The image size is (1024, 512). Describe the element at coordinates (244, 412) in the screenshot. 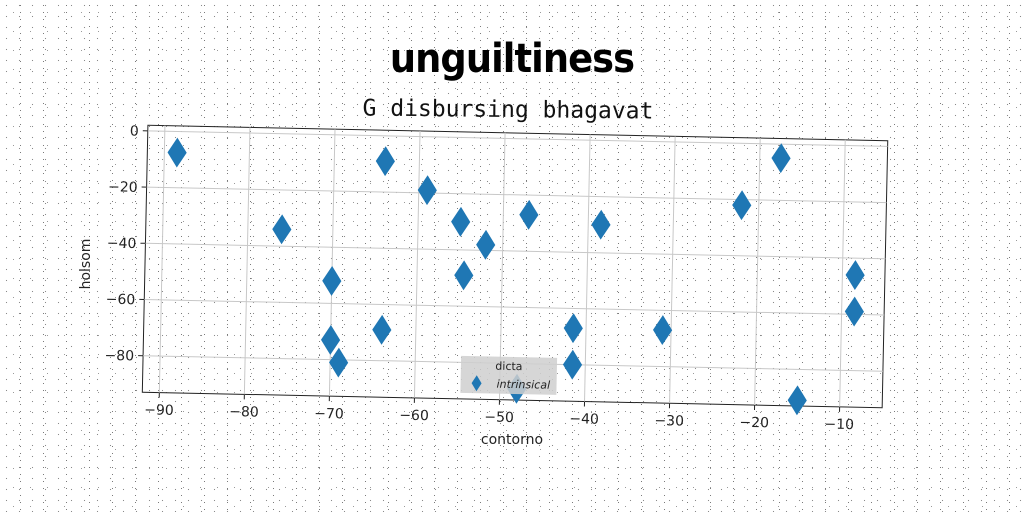

I see `x-tick-label: −80` at that location.